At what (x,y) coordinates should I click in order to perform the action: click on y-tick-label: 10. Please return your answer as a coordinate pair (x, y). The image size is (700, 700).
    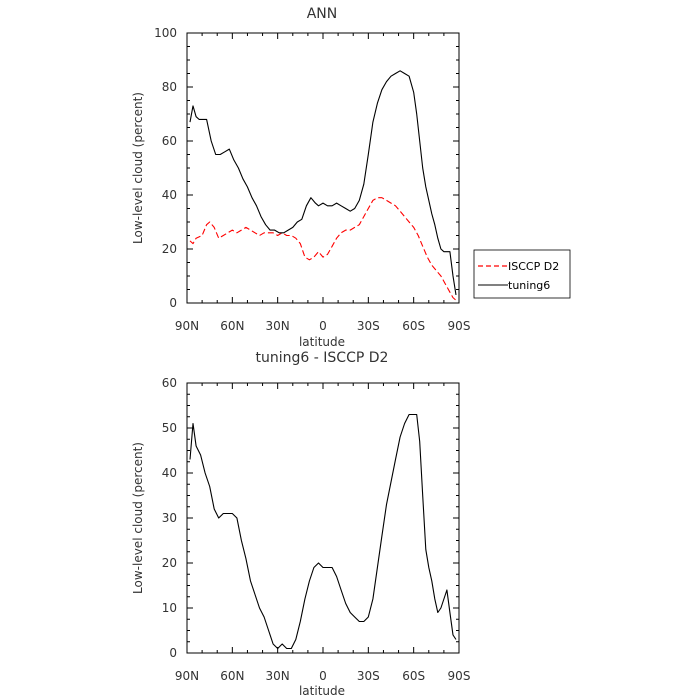
    Looking at the image, I should click on (169, 608).